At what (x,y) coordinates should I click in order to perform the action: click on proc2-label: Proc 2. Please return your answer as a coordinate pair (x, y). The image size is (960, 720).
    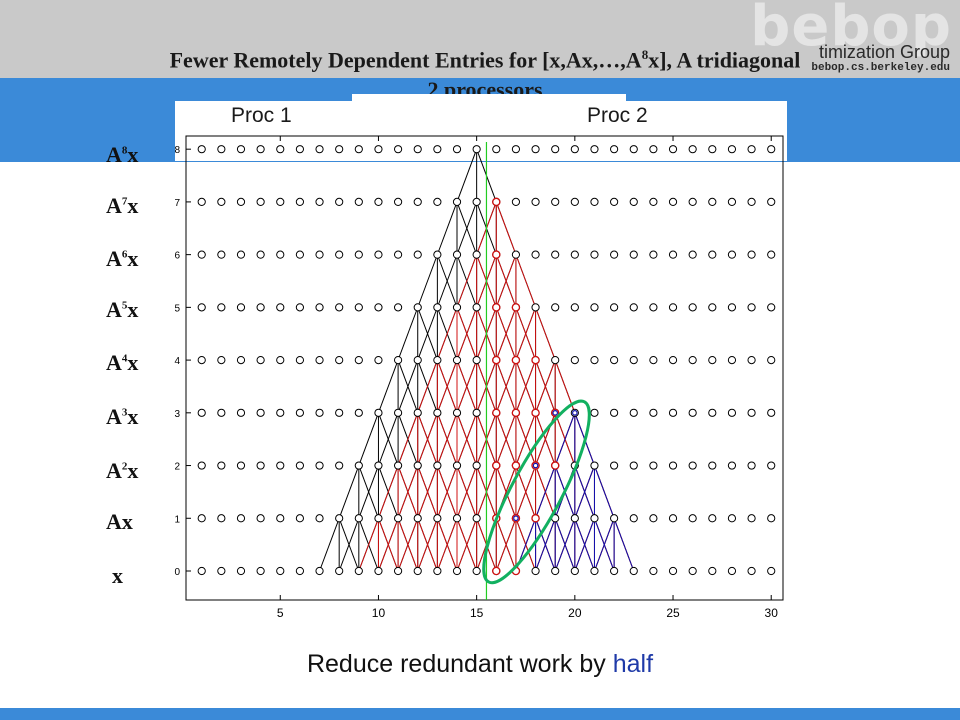
    Looking at the image, I should click on (617, 115).